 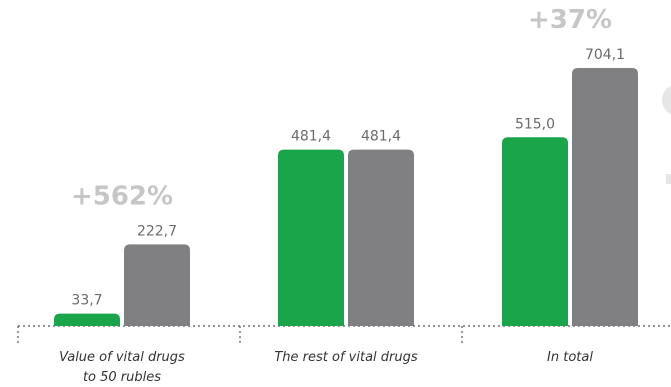 I want to click on category-label-0-line-1: to 50 rubles, so click(x=122, y=377).